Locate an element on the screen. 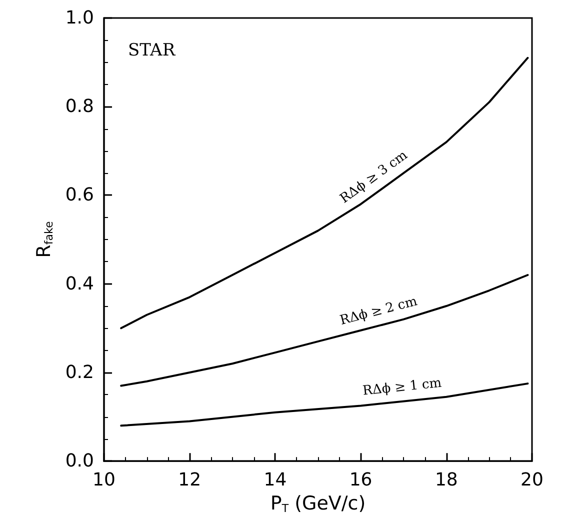  x-tick-label: 18 is located at coordinates (446, 480).